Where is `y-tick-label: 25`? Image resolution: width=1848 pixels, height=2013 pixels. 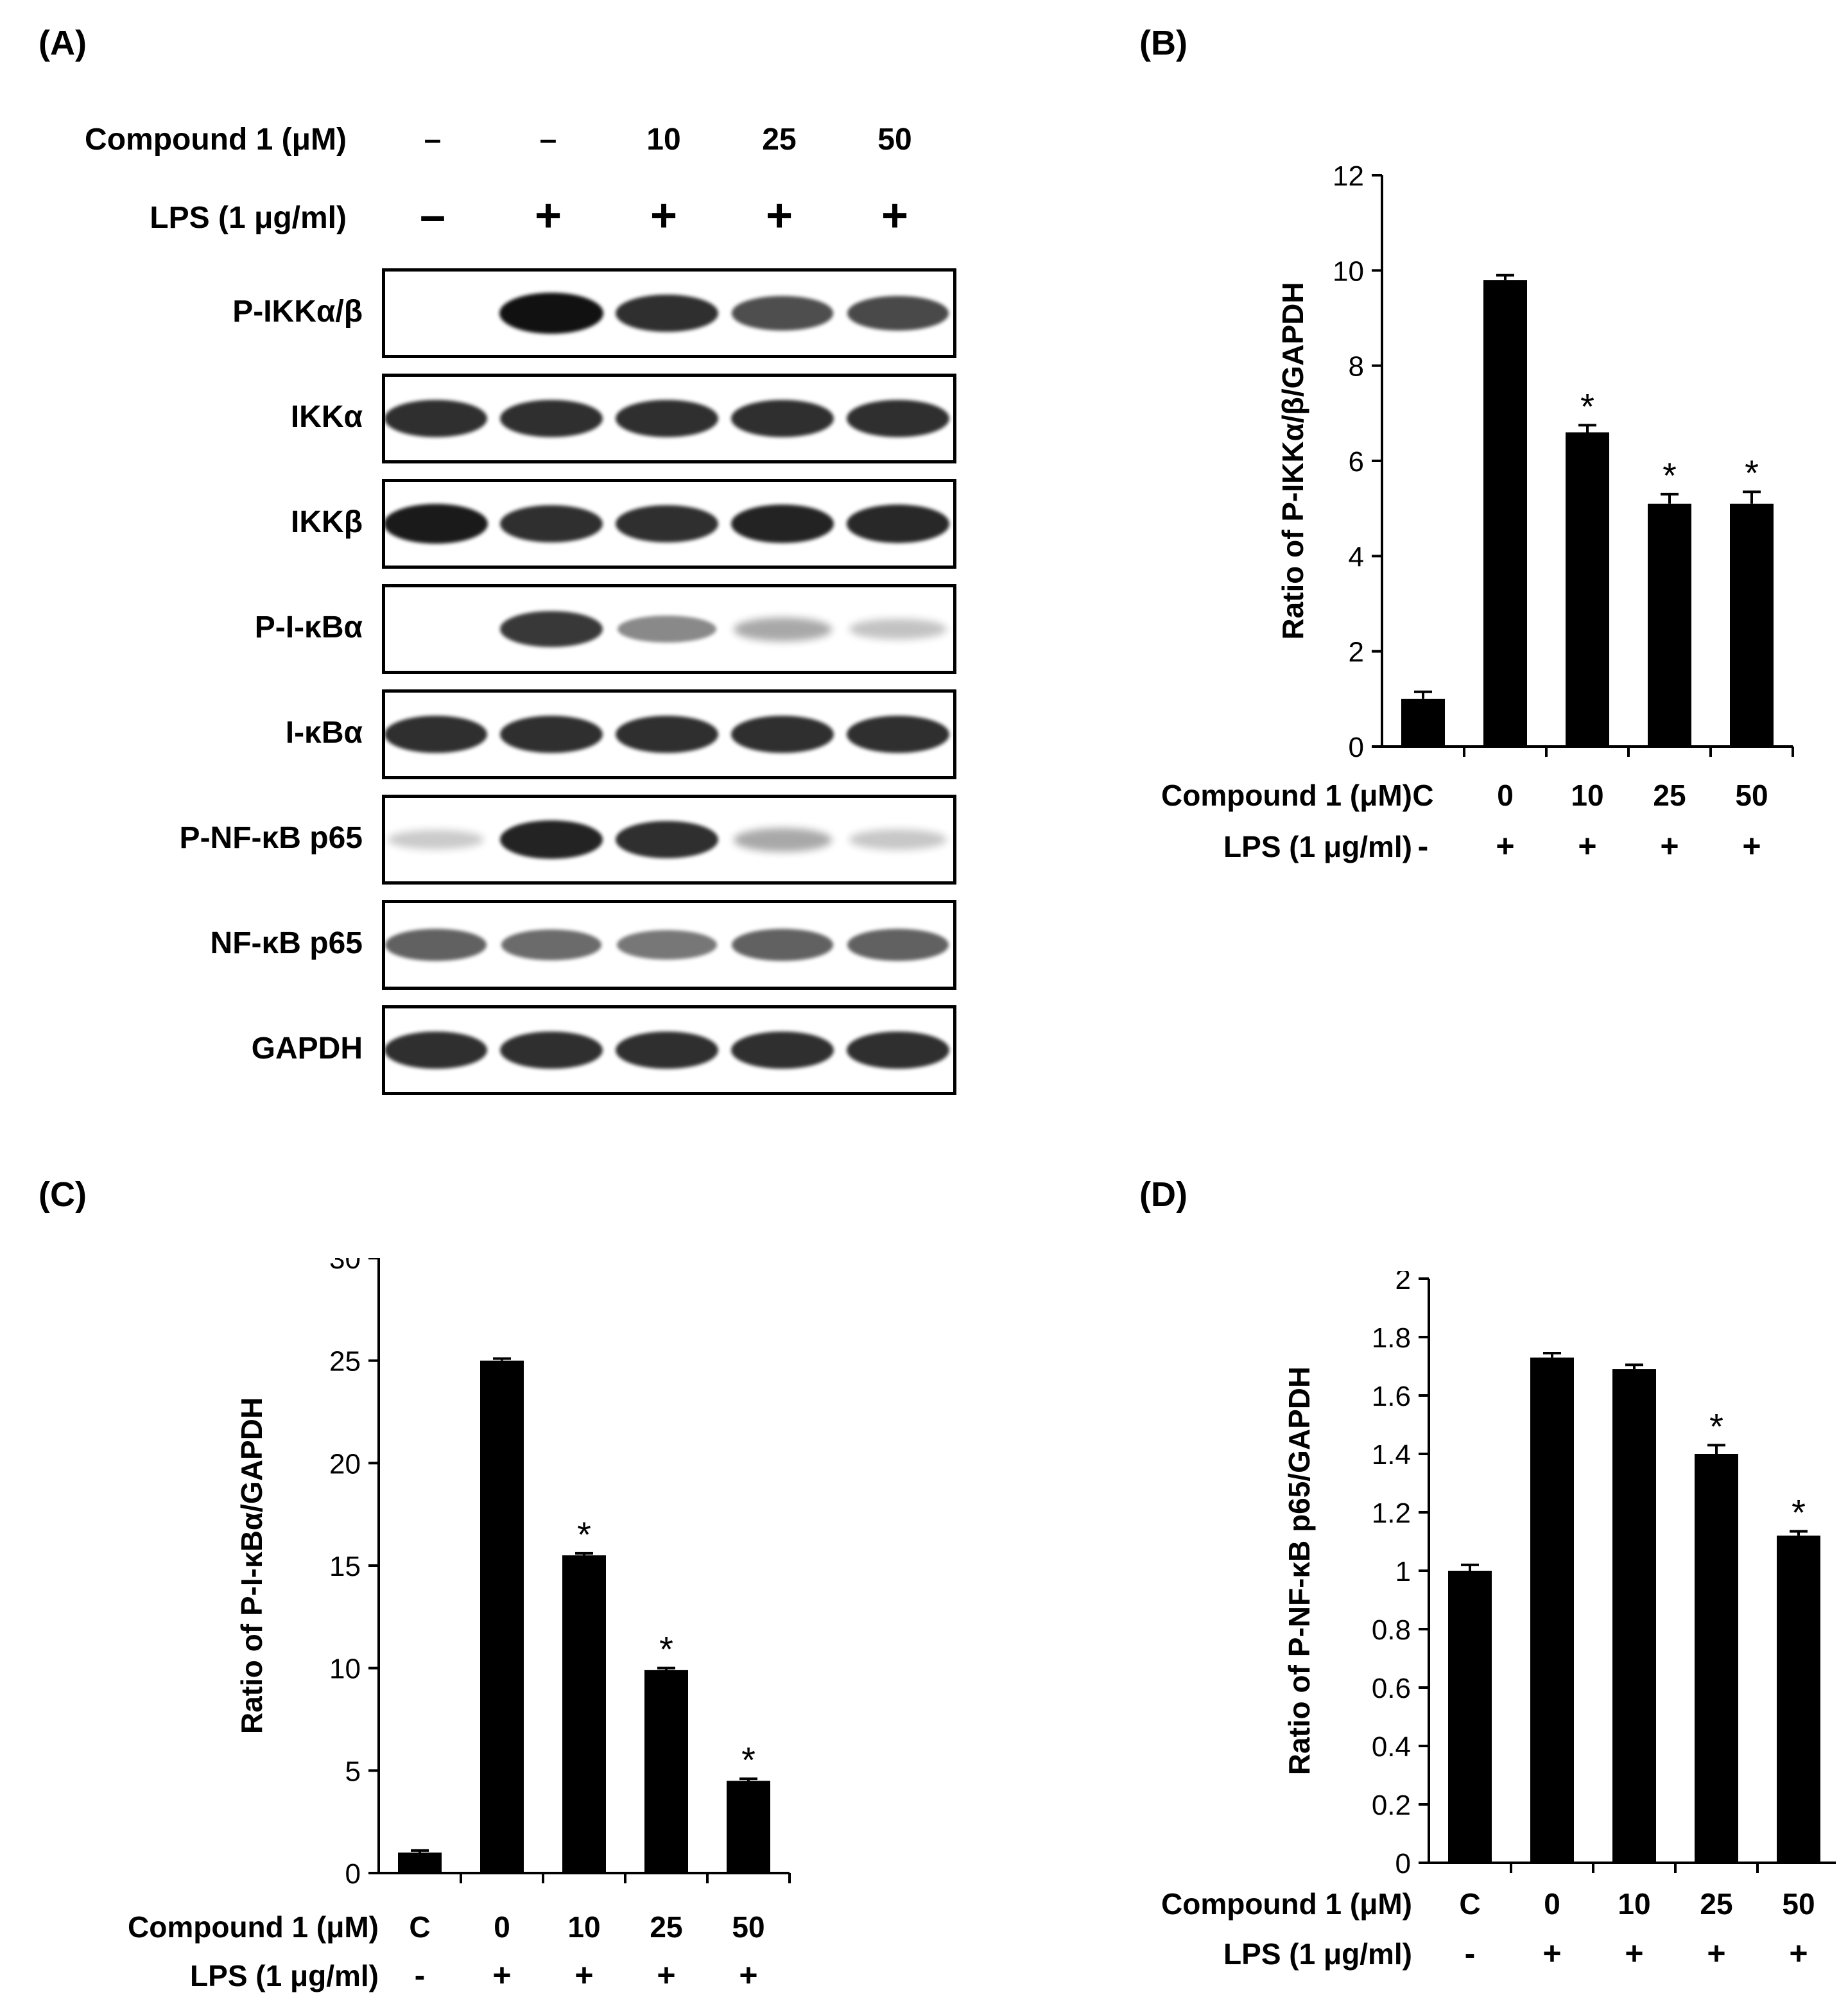
y-tick-label: 25 is located at coordinates (345, 1362).